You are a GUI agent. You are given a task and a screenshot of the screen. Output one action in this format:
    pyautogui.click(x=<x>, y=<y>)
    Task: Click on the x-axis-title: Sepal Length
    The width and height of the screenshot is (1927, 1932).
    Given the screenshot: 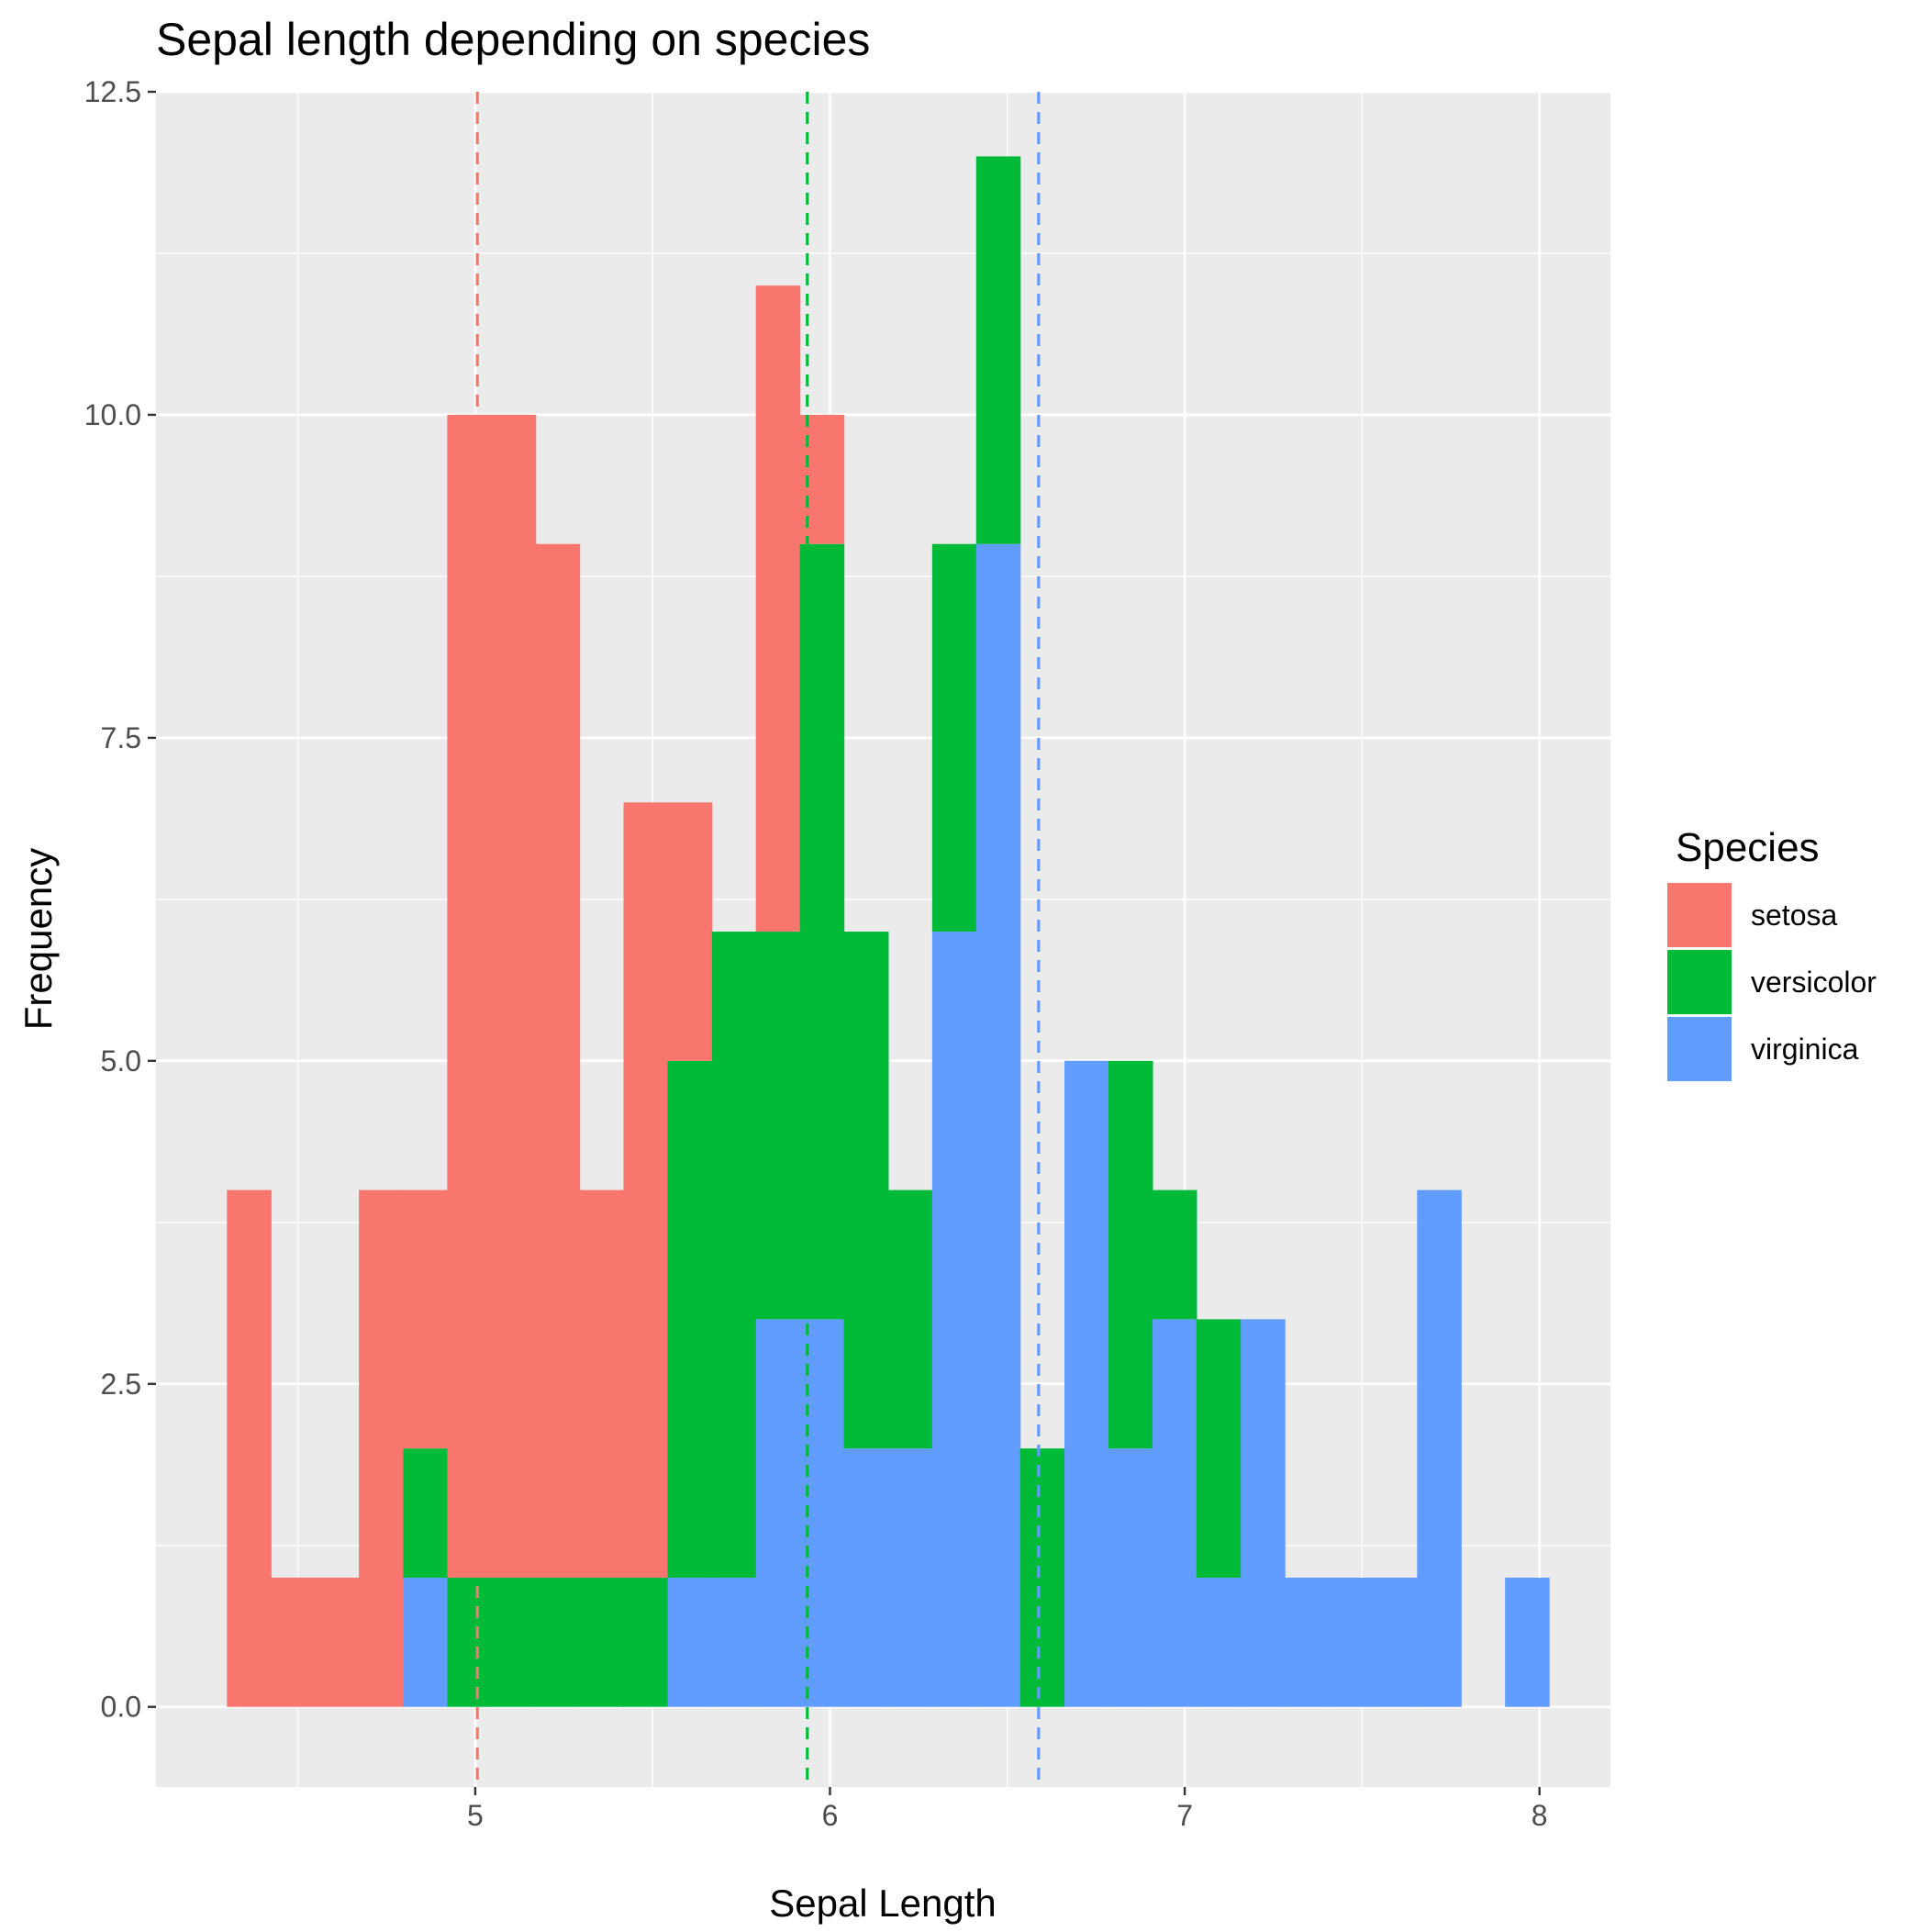 What is the action you would take?
    pyautogui.click(x=883, y=1903)
    